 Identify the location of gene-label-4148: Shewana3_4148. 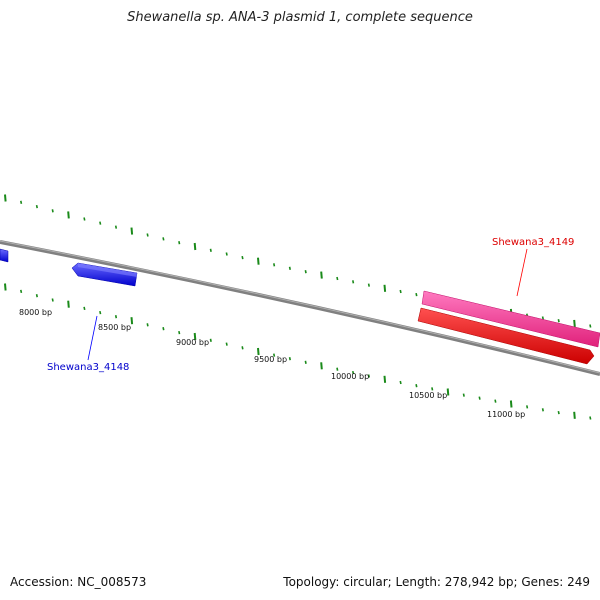
(88, 367).